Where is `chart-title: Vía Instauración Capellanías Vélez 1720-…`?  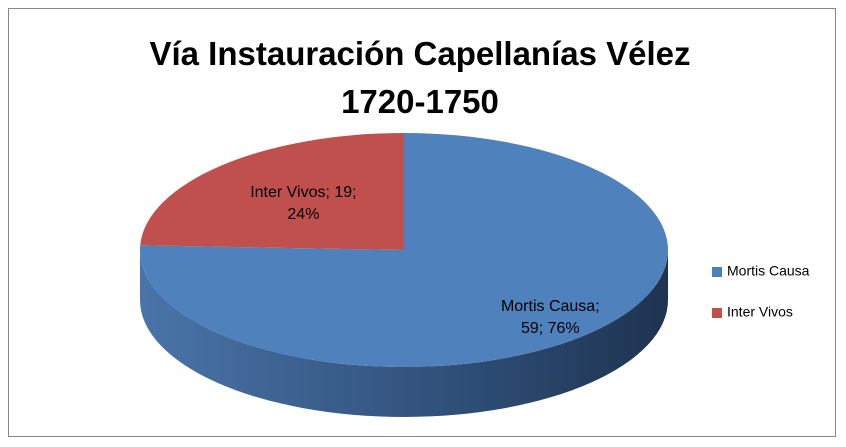 chart-title: Vía Instauración Capellanías Vélez 1720-… is located at coordinates (420, 77).